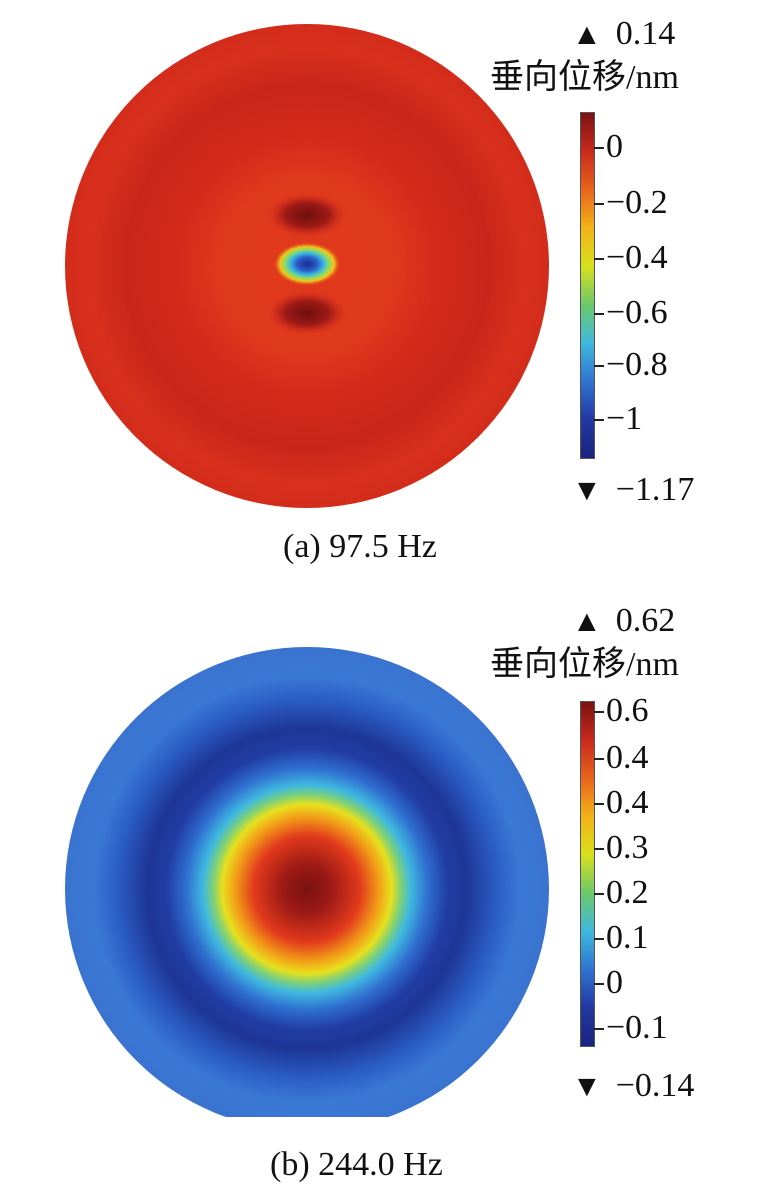 This screenshot has width=778, height=1194. Describe the element at coordinates (360, 546) in the screenshot. I see `caption-a: (a) 97.5 Hz` at that location.